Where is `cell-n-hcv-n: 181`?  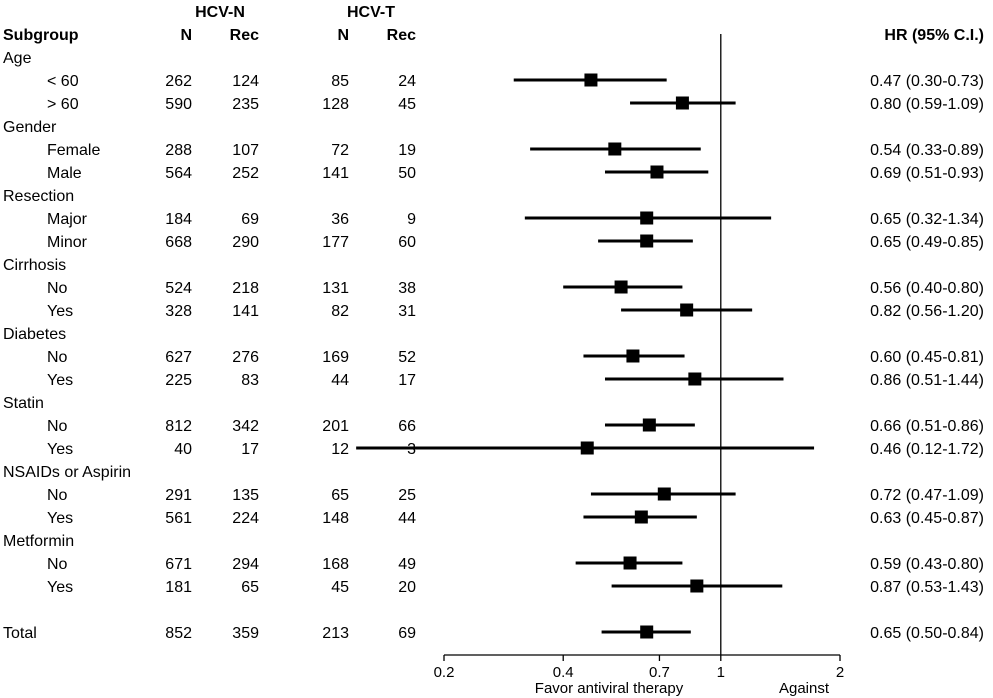 cell-n-hcv-n: 181 is located at coordinates (178, 587).